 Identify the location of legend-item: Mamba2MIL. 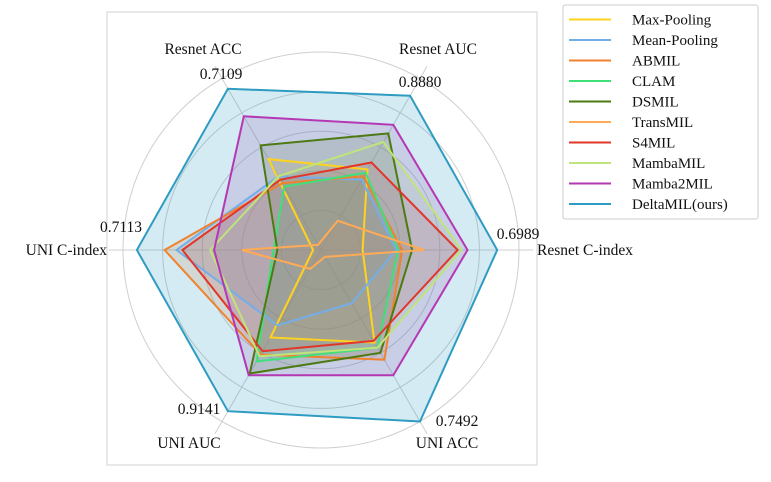
(641, 185).